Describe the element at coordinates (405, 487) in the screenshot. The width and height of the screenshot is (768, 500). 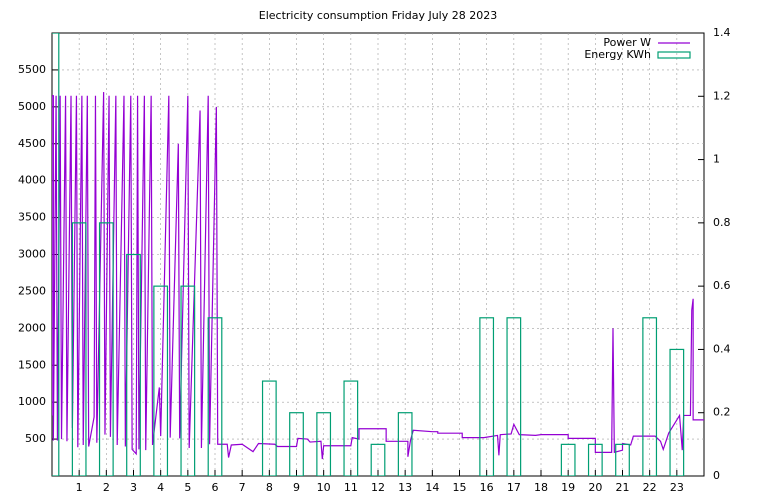
I see `x-tick-label: 13` at that location.